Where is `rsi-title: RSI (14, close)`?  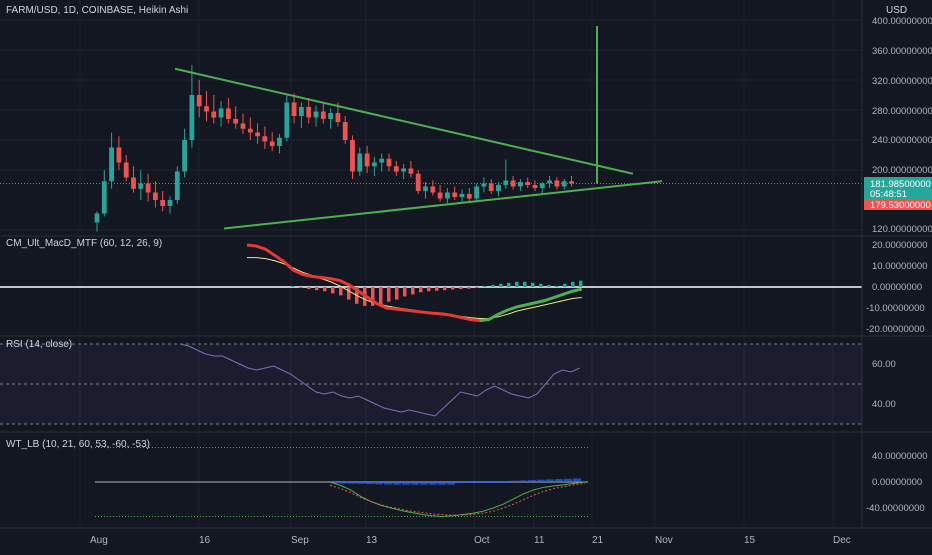 rsi-title: RSI (14, close) is located at coordinates (39, 344).